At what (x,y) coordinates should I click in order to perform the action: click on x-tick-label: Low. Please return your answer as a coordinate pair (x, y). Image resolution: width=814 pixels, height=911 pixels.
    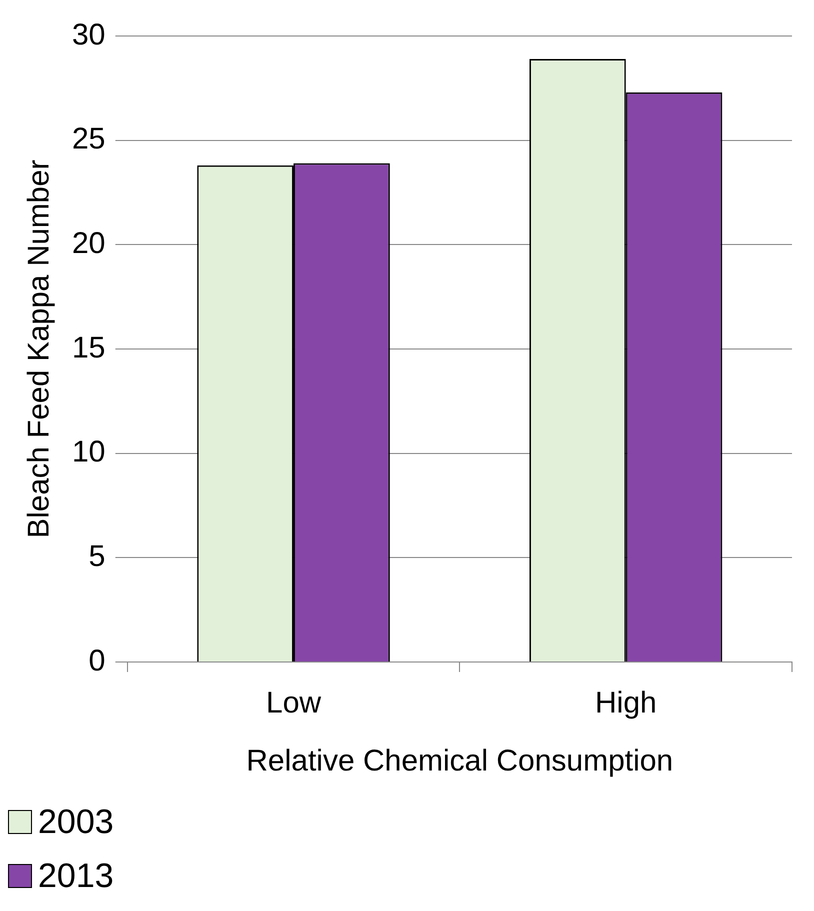
    Looking at the image, I should click on (294, 703).